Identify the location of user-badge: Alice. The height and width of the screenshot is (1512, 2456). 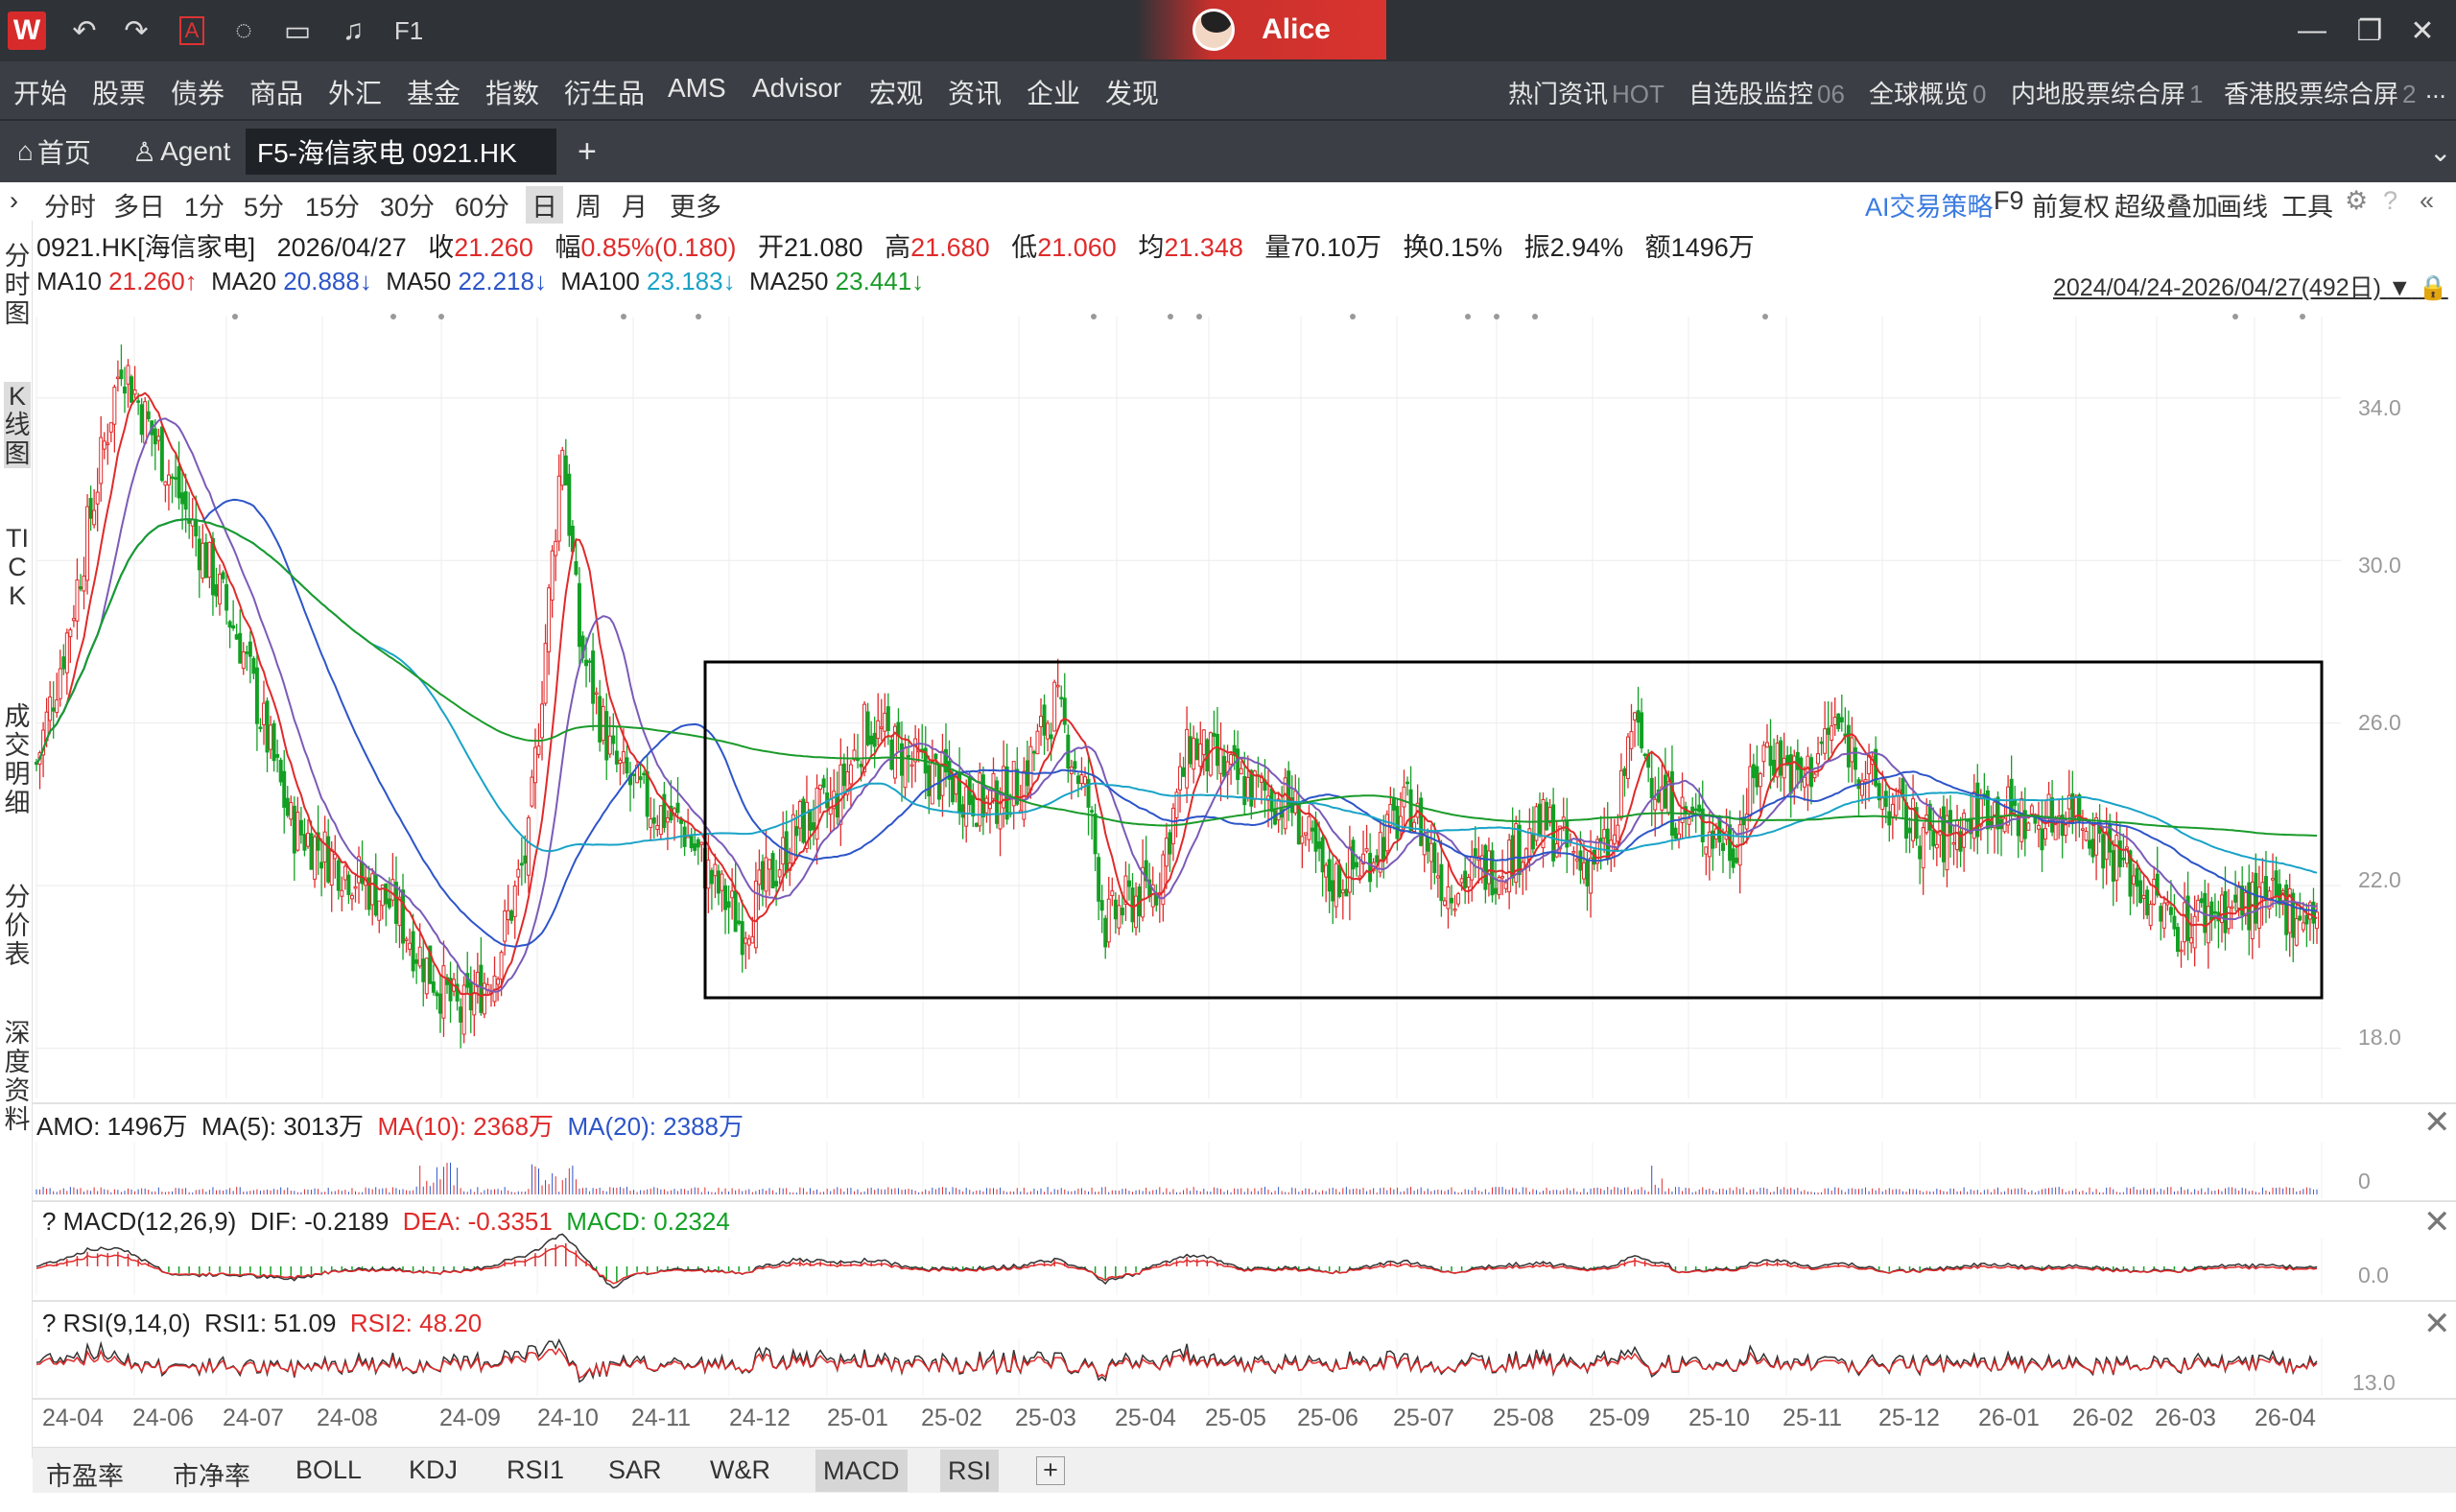
(1261, 29).